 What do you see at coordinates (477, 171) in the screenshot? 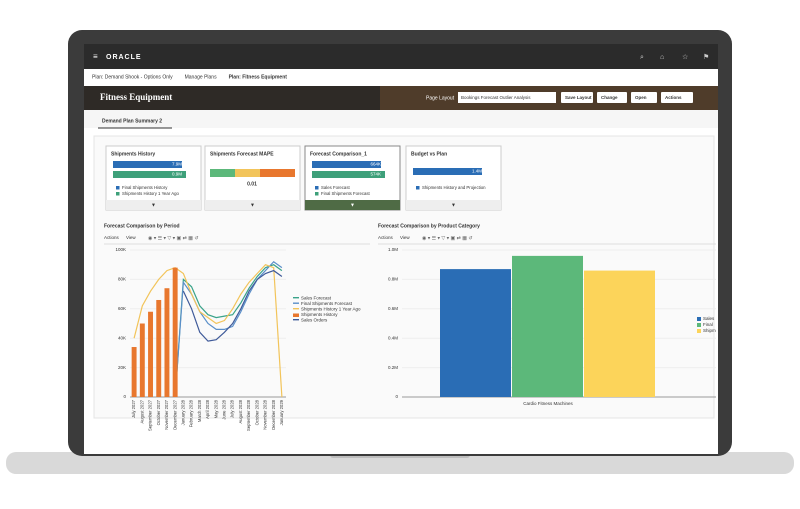
I see `card-bar-label: 1.4M` at bounding box center [477, 171].